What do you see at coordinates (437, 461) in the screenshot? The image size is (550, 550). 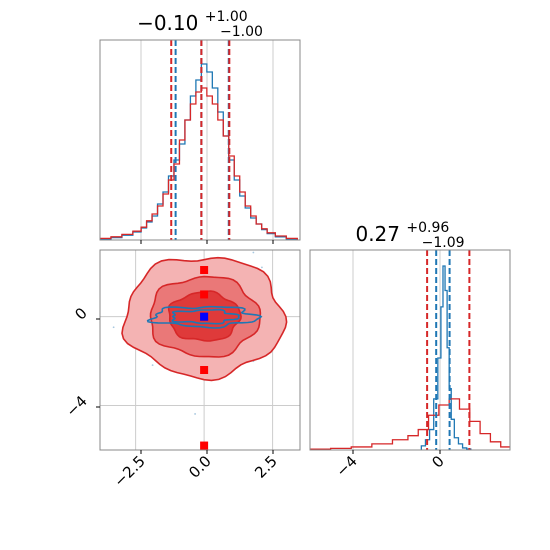 I see `br-xtick-label-0: 0` at bounding box center [437, 461].